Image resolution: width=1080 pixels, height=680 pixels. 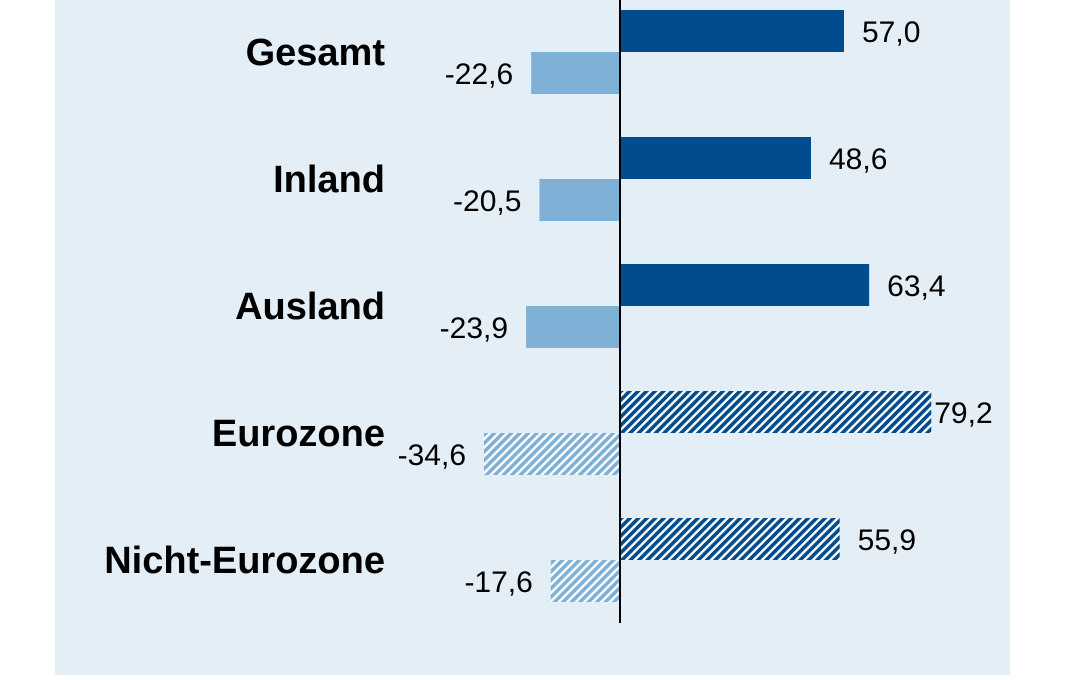 What do you see at coordinates (887, 540) in the screenshot?
I see `value-label-positive-nicht-eurozone: 55,9` at bounding box center [887, 540].